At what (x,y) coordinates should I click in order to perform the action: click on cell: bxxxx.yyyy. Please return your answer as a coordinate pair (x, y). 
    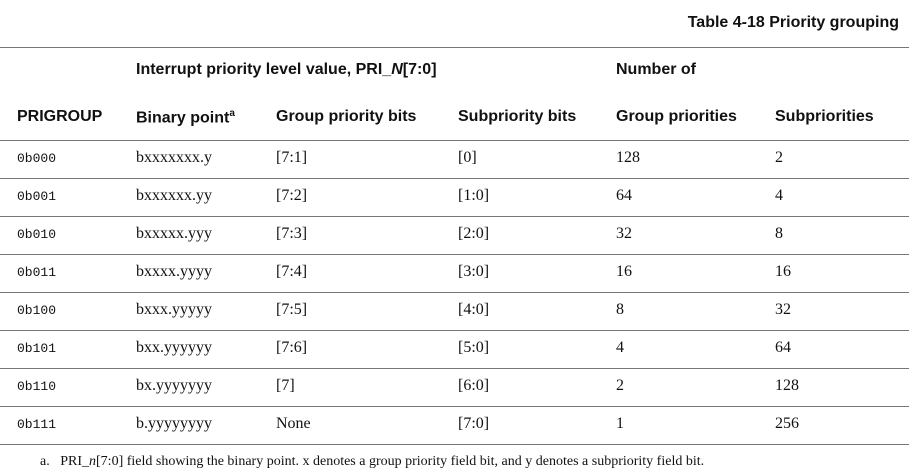
    Looking at the image, I should click on (174, 271).